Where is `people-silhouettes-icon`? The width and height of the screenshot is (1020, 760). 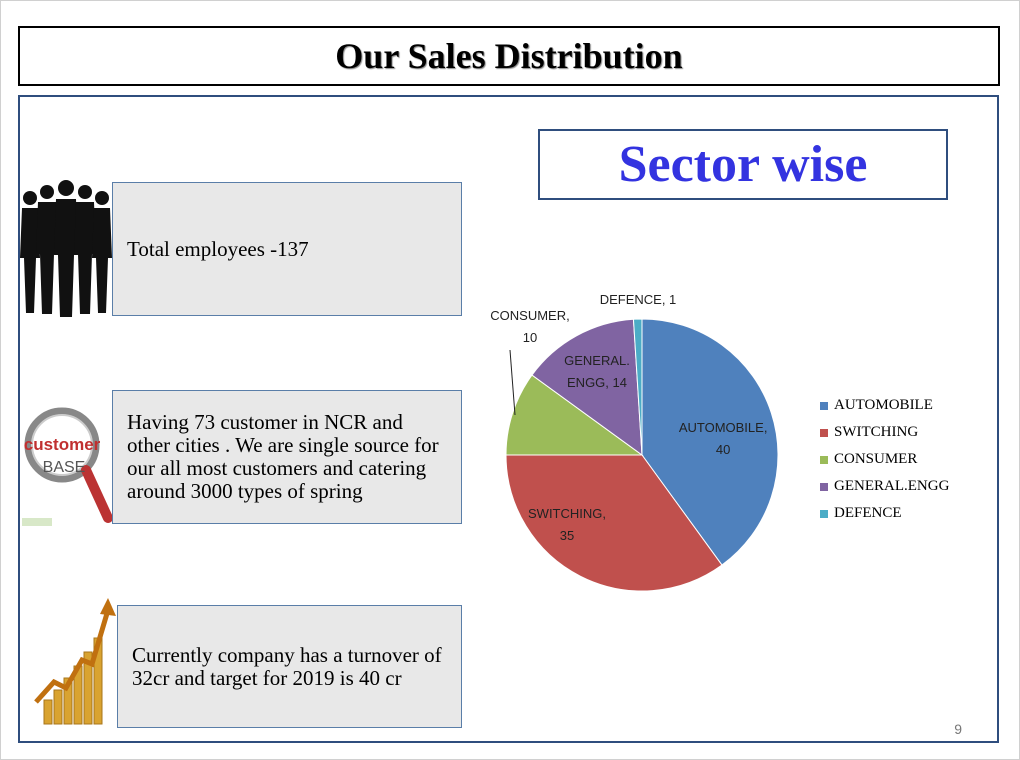 people-silhouettes-icon is located at coordinates (66, 250).